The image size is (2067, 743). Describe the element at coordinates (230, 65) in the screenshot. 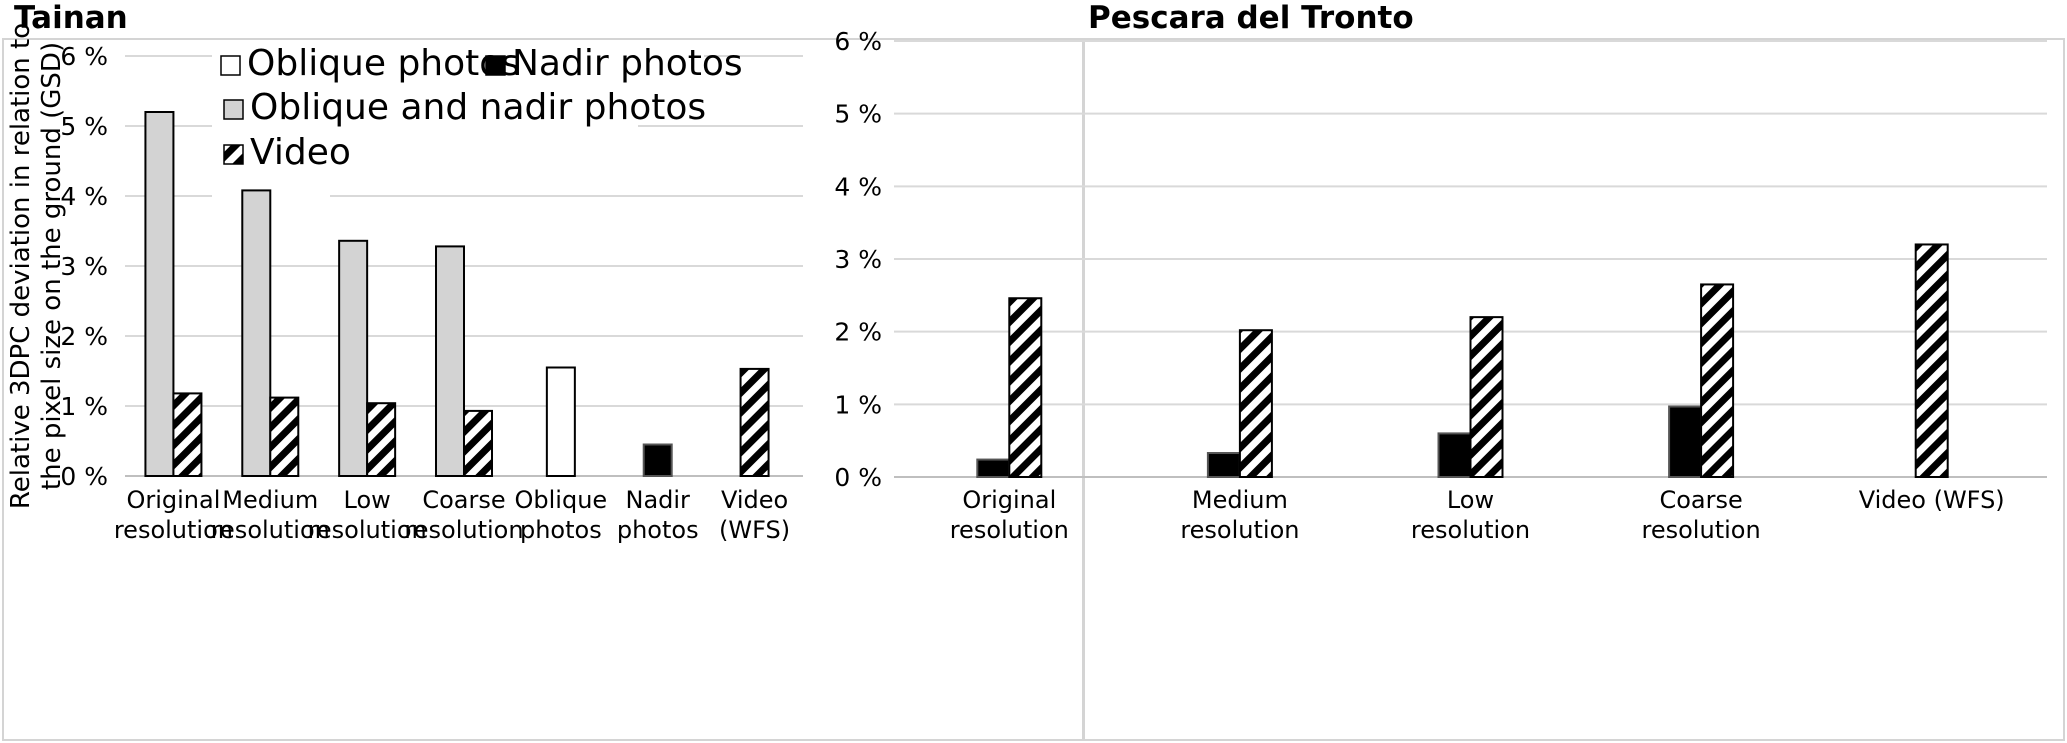

I see `legend-swatch-oblique-photos` at that location.